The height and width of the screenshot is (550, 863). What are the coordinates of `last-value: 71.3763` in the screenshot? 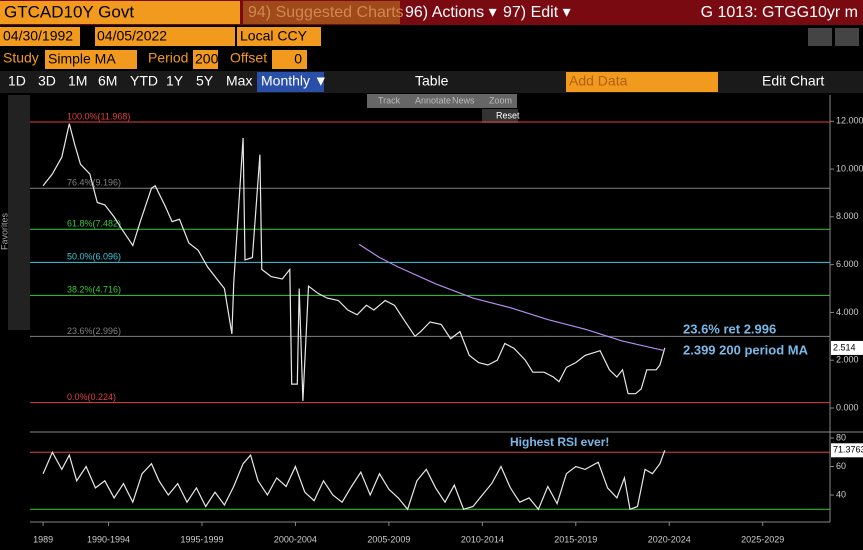 It's located at (848, 450).